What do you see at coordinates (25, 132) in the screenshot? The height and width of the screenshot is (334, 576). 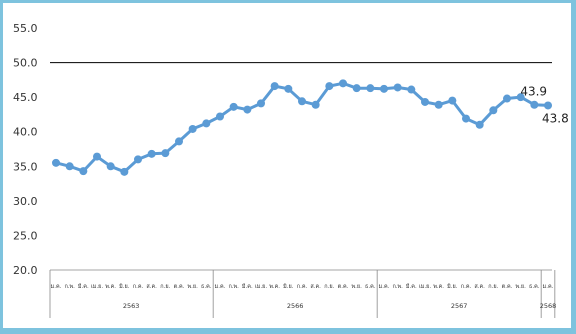 I see `y-tick-label: 40.0` at bounding box center [25, 132].